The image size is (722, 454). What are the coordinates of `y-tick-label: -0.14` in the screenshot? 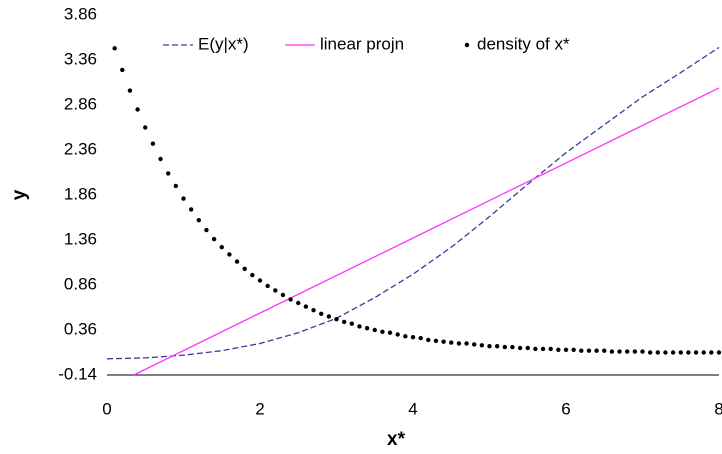 It's located at (77, 373).